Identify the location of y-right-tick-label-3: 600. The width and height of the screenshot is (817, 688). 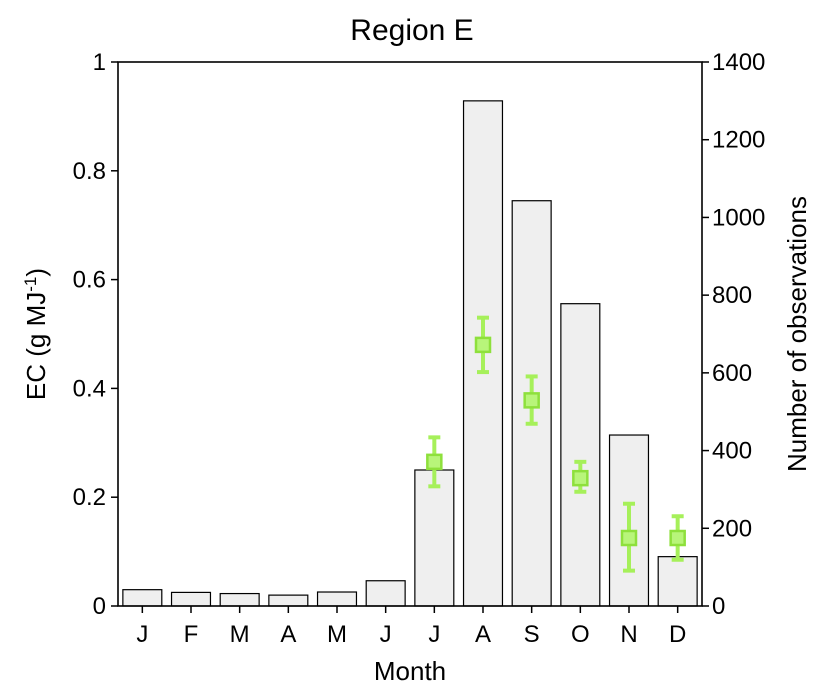
(732, 373).